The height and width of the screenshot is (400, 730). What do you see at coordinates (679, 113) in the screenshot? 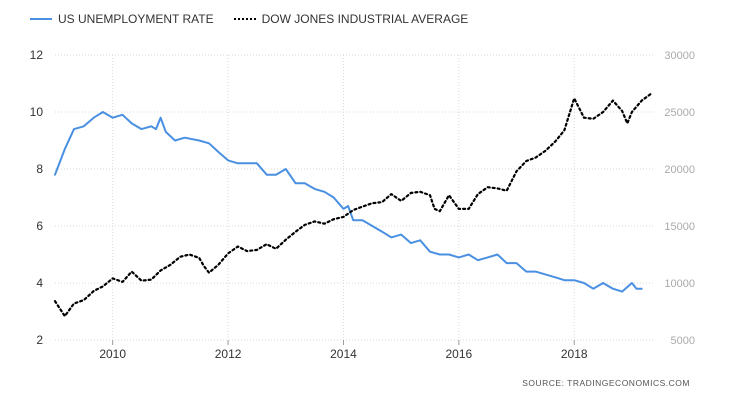
I see `y-right-tick-label: 25000` at bounding box center [679, 113].